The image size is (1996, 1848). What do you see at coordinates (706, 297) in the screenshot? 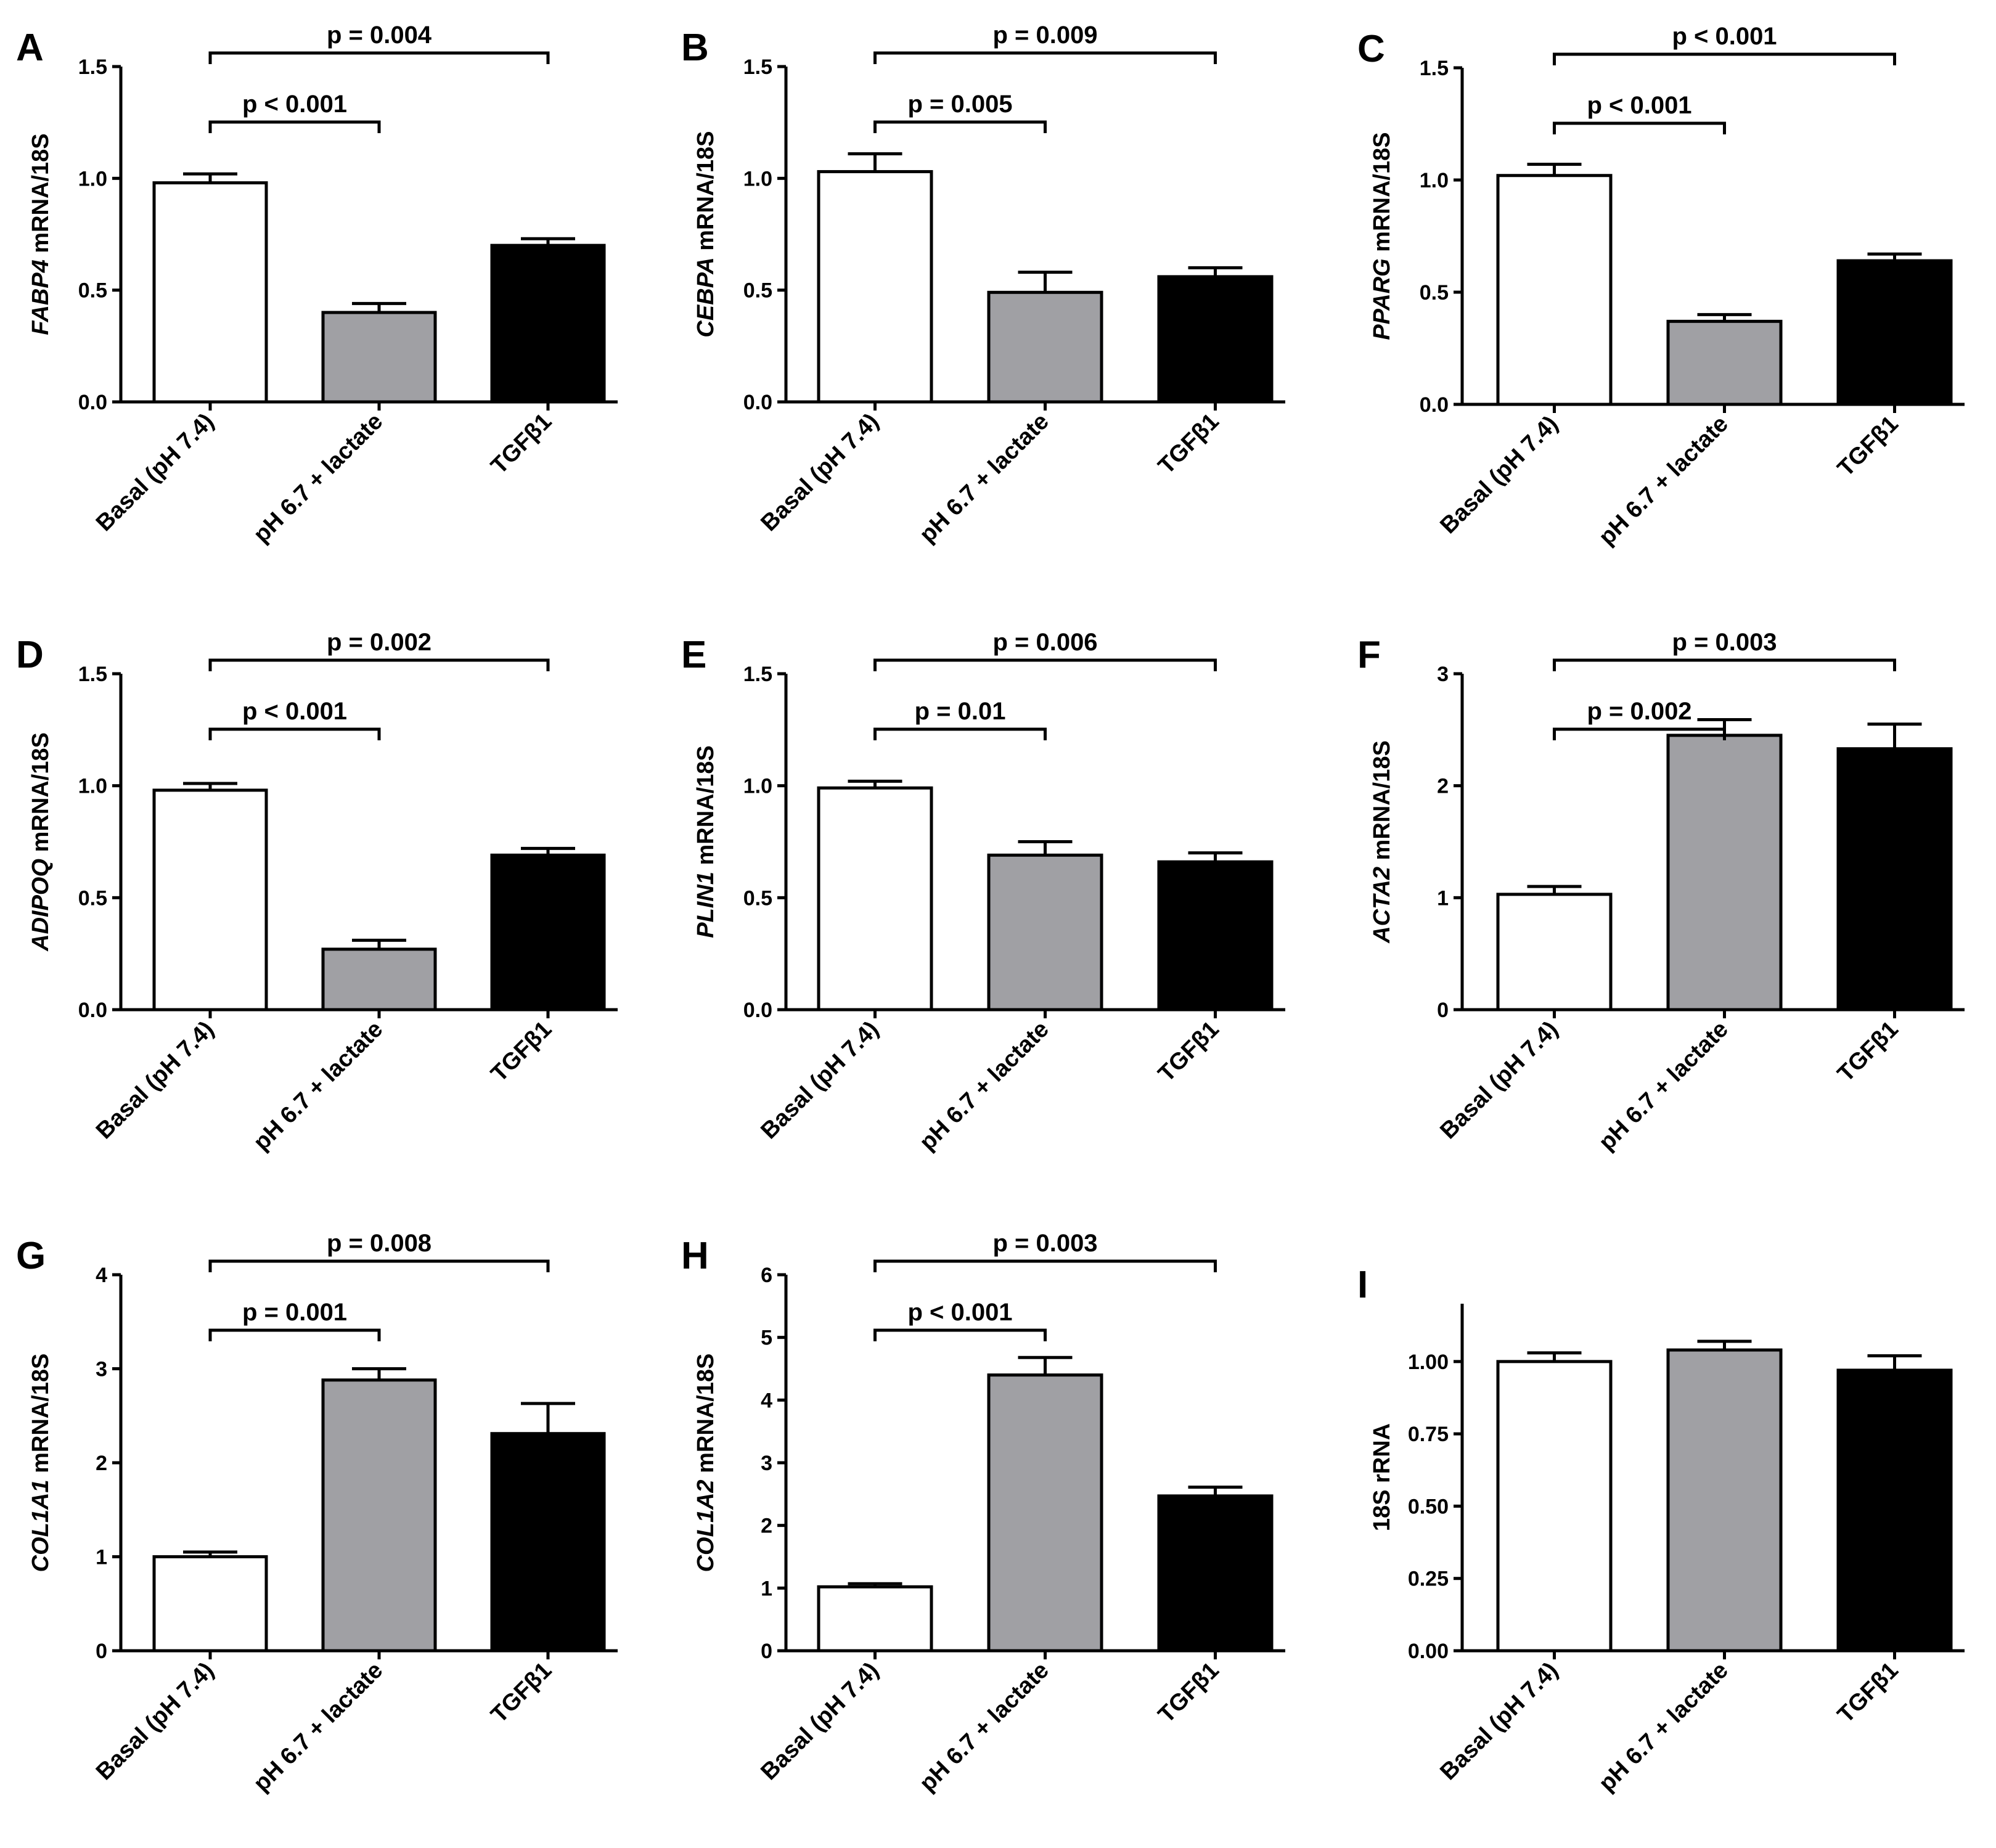
I see `y-axis-gene: CEBPA` at bounding box center [706, 297].